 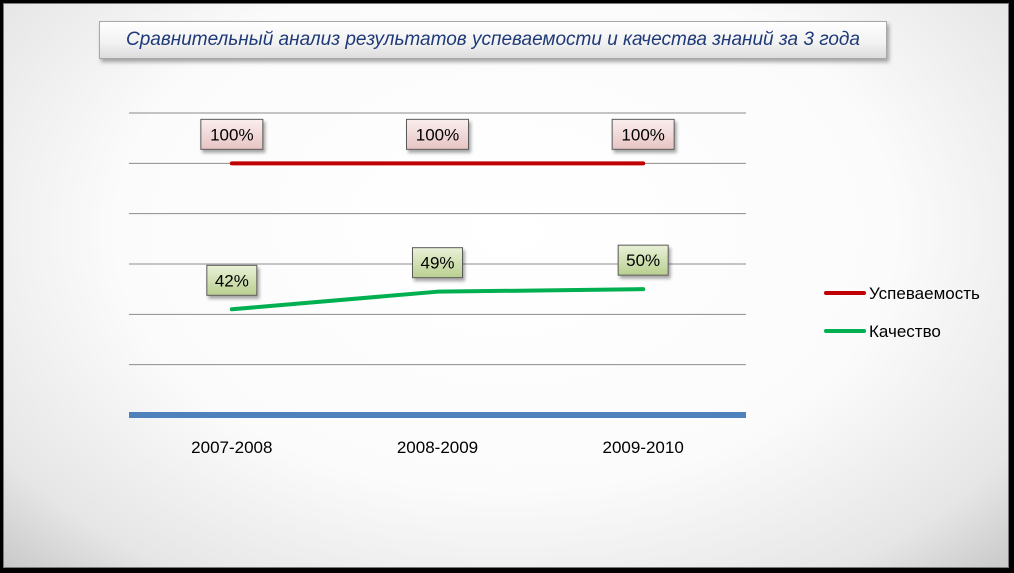 I want to click on x-tick-label: 2007-2008, so click(x=231, y=447).